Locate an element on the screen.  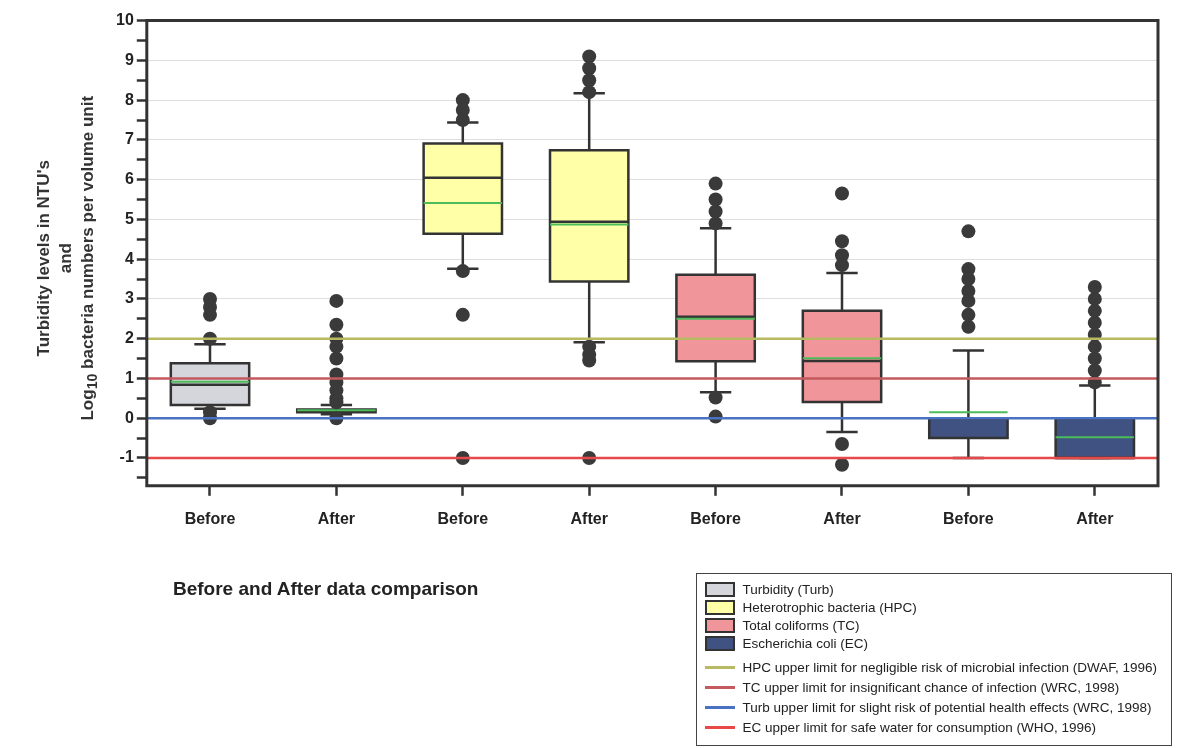
y-tick-label: 3 is located at coordinates (129, 298).